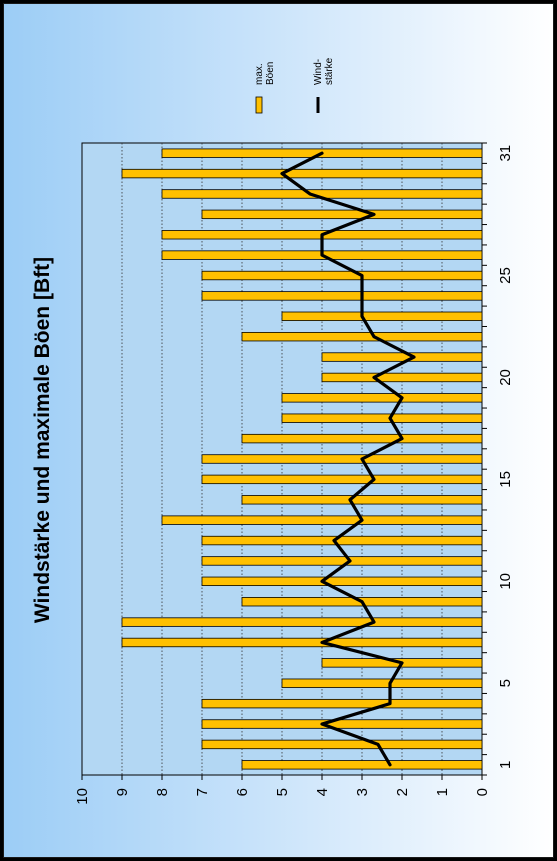 This screenshot has height=861, width=557. What do you see at coordinates (122, 792) in the screenshot?
I see `value-tick-label: 9` at bounding box center [122, 792].